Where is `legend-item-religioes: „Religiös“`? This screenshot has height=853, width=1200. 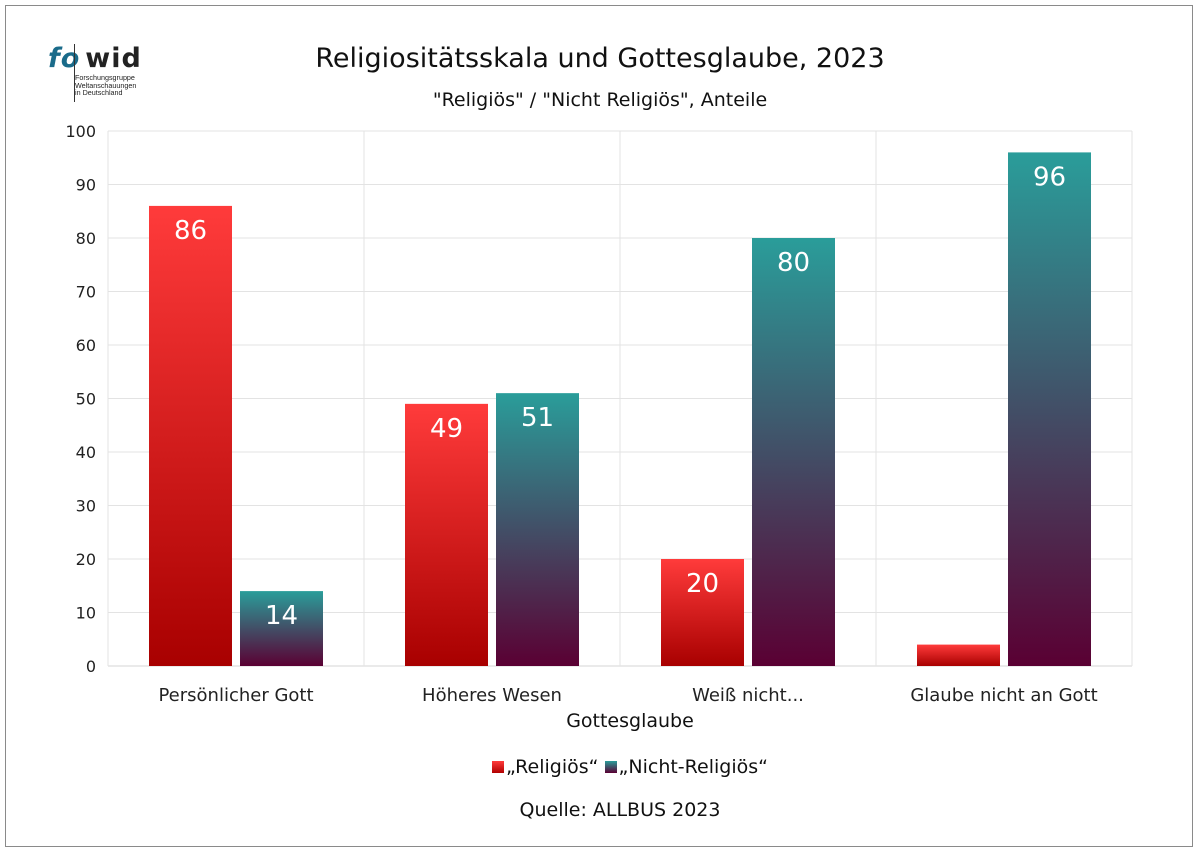
legend-item-religioes: „Religiös“ is located at coordinates (545, 767).